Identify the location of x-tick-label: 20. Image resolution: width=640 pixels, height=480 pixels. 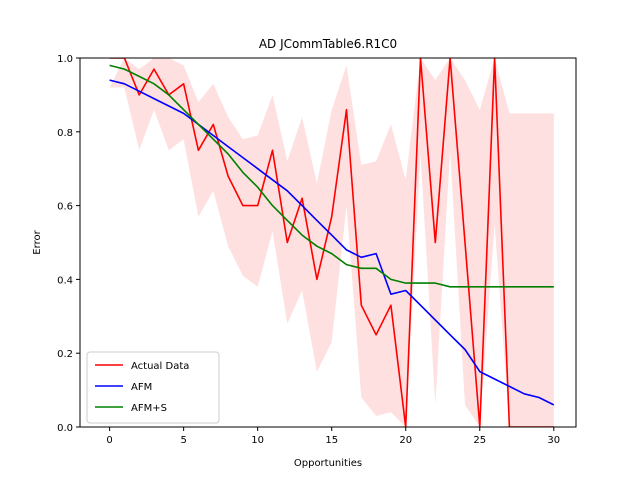
(405, 440).